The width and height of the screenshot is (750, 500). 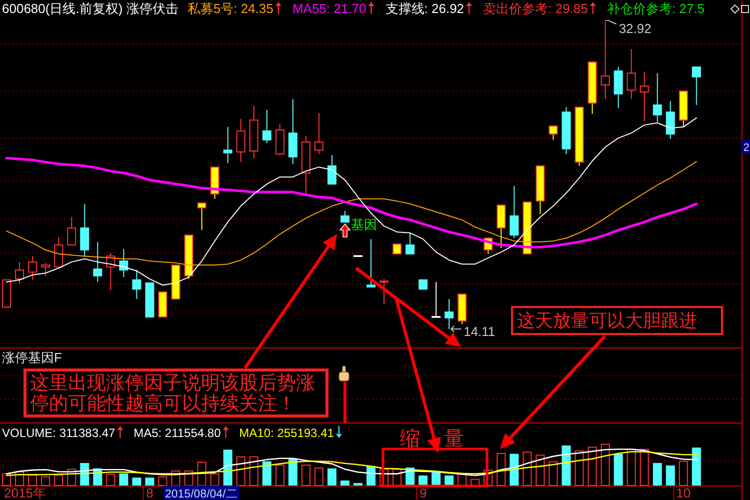 I want to click on text: MA10: 255193.41, so click(x=286, y=433).